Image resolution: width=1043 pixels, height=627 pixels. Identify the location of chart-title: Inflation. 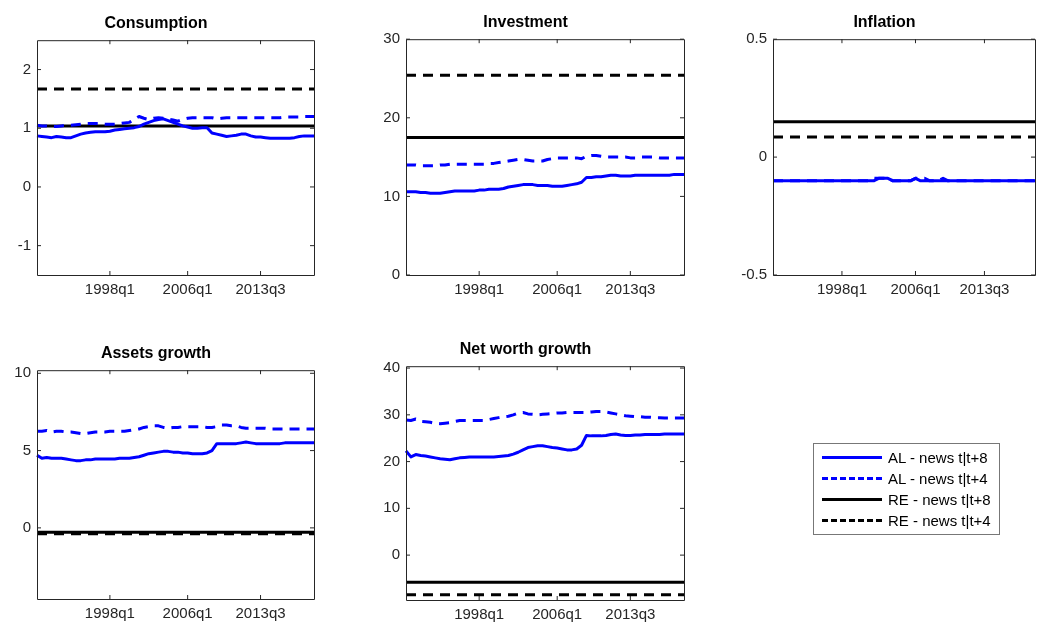
(884, 22).